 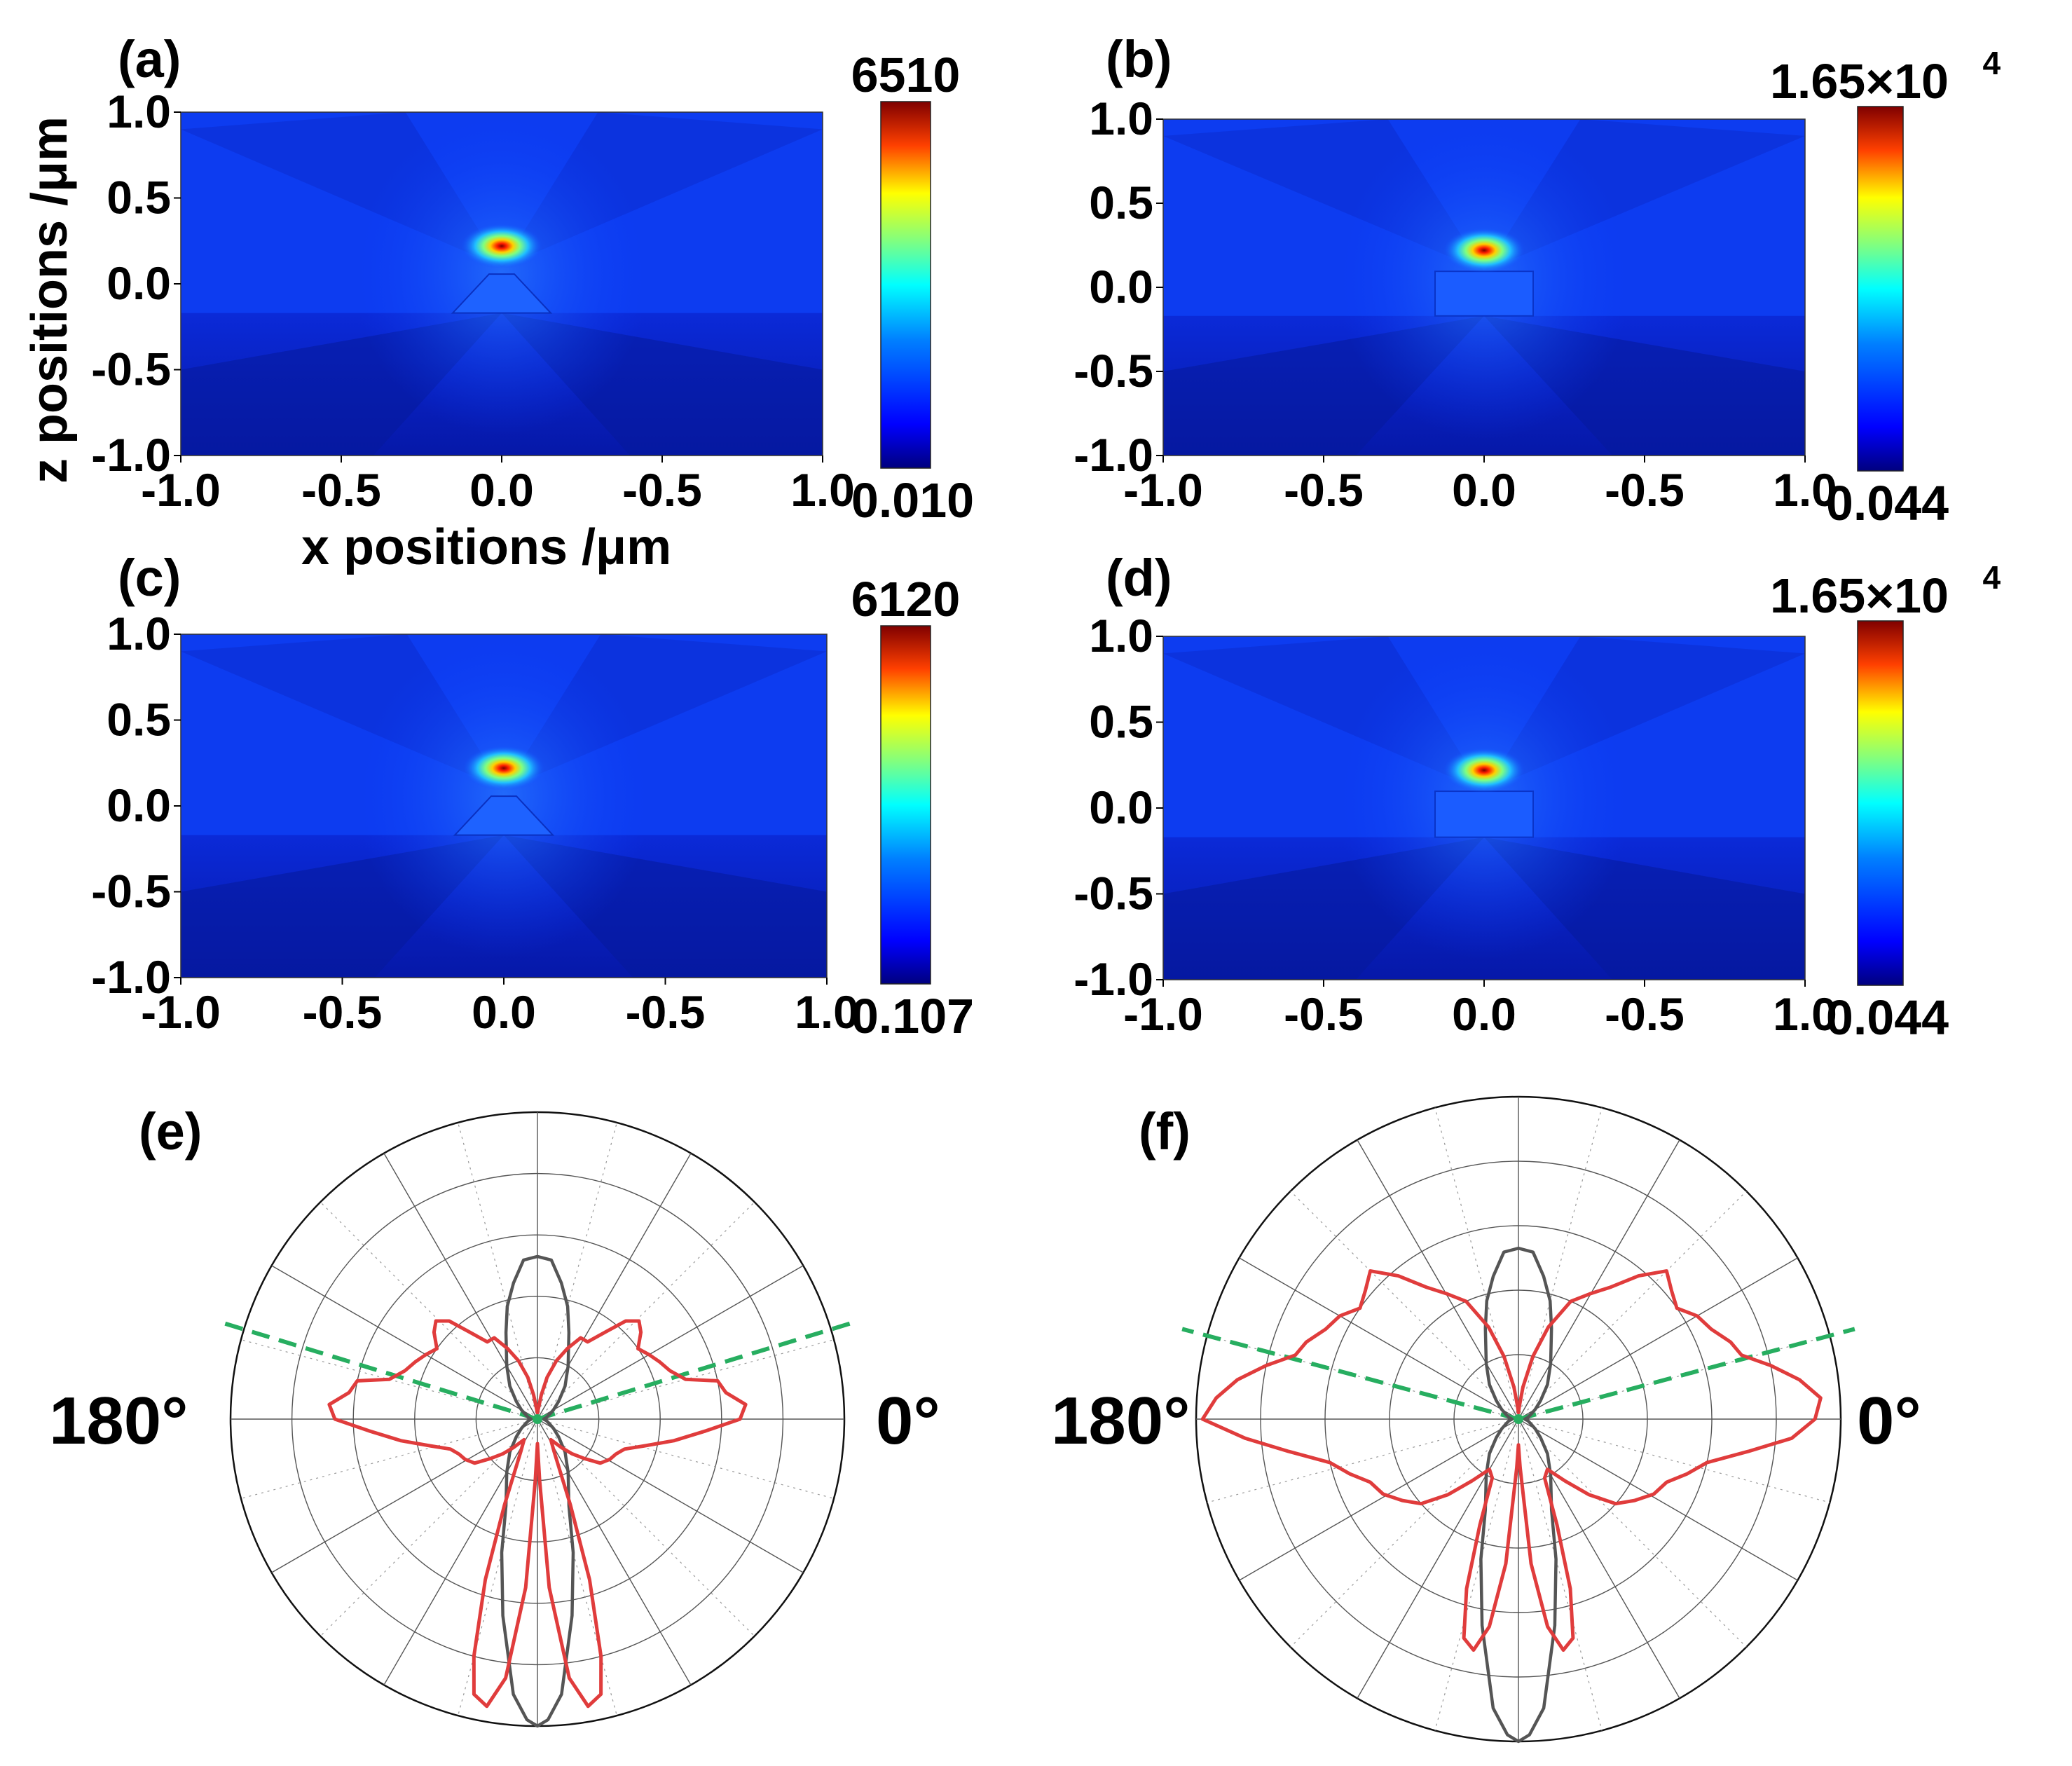 What do you see at coordinates (50, 300) in the screenshot?
I see `y-axis-title: z positions /μm` at bounding box center [50, 300].